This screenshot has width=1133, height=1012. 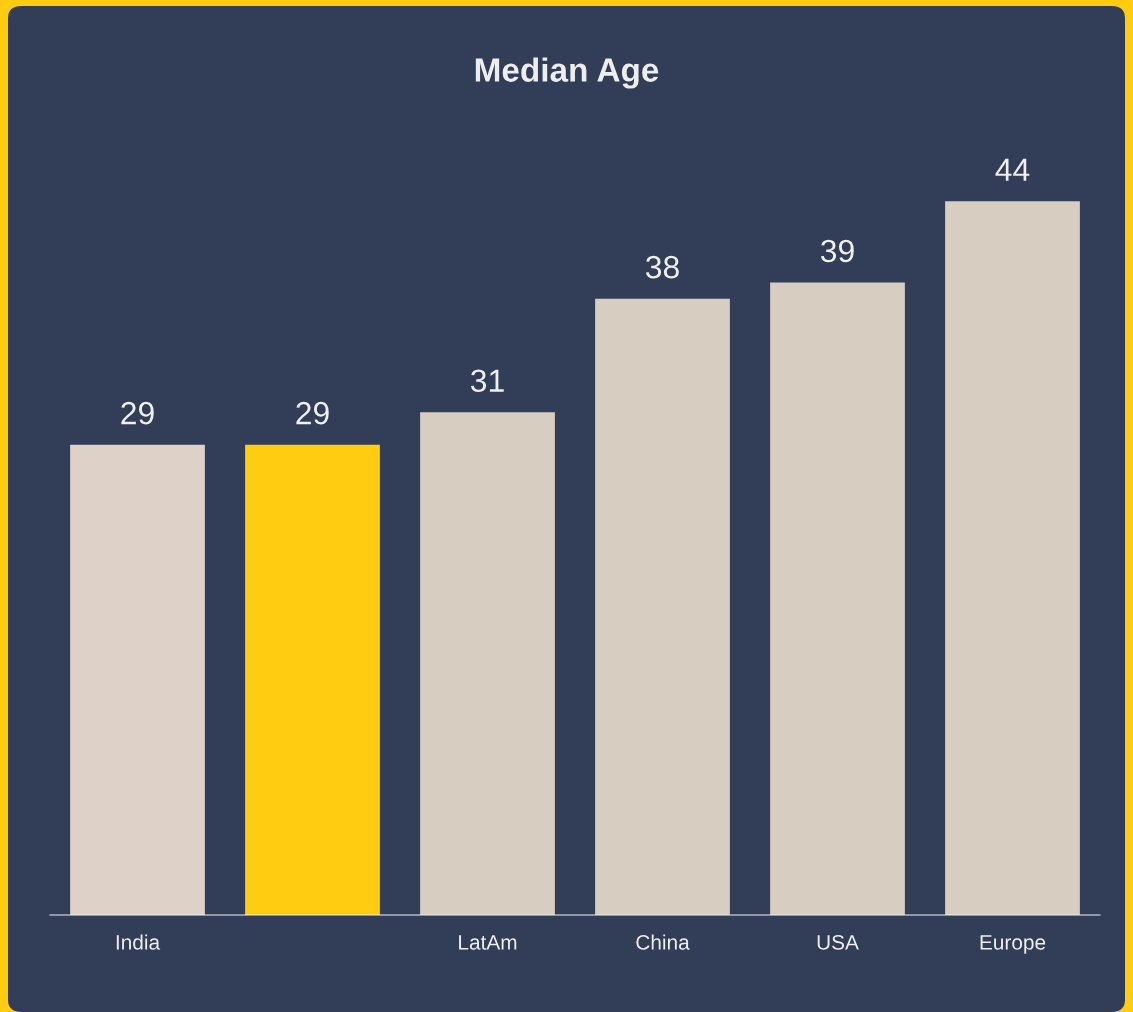 What do you see at coordinates (837, 251) in the screenshot?
I see `data-label: 39` at bounding box center [837, 251].